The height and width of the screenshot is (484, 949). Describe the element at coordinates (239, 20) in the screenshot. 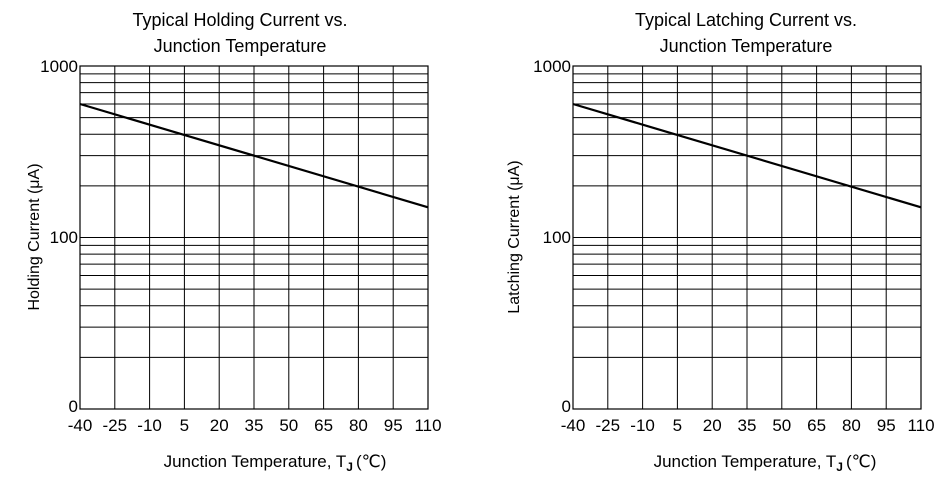

I see `chart-title-line-1: Typical Holding Current vs.` at that location.